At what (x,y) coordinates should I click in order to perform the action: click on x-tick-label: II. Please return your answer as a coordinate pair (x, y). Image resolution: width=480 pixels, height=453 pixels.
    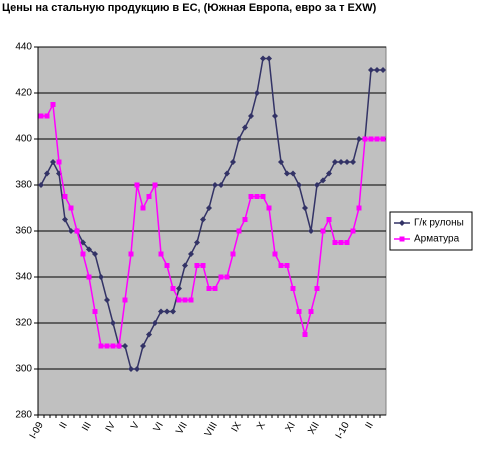
    Looking at the image, I should click on (64, 425).